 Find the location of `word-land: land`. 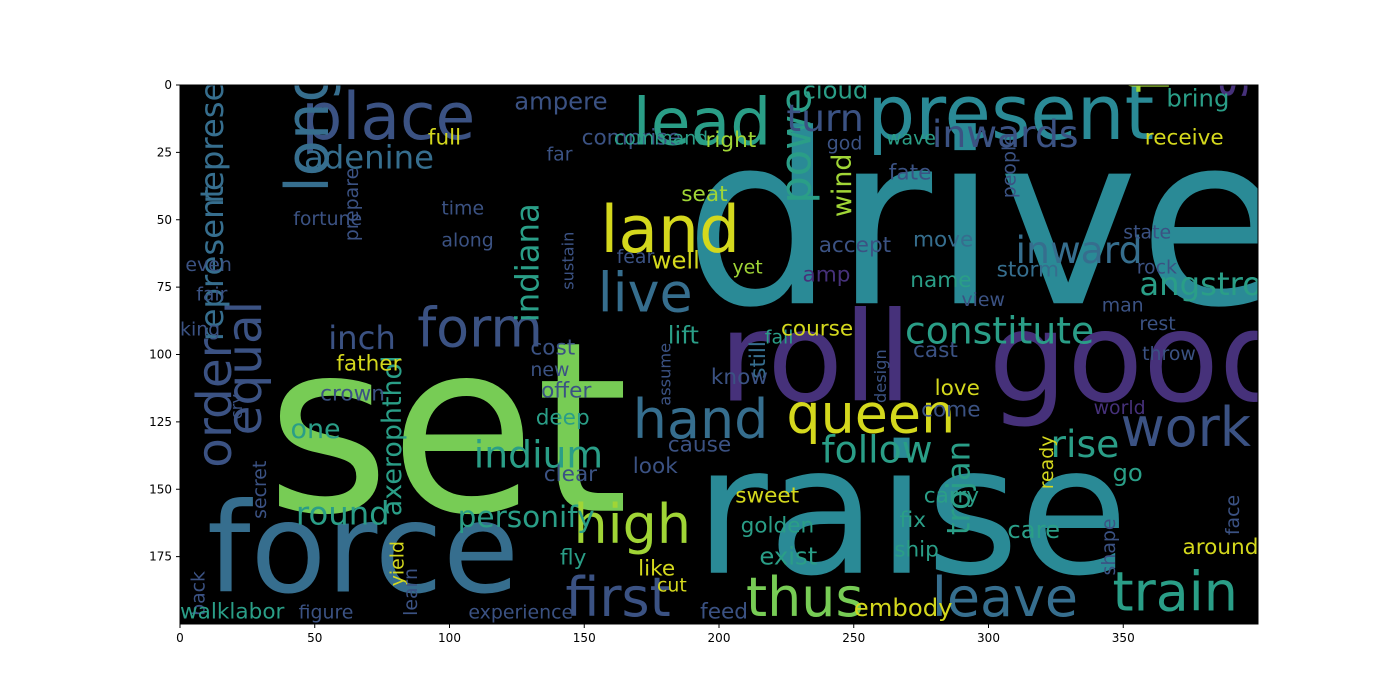

word-land: land is located at coordinates (670, 230).